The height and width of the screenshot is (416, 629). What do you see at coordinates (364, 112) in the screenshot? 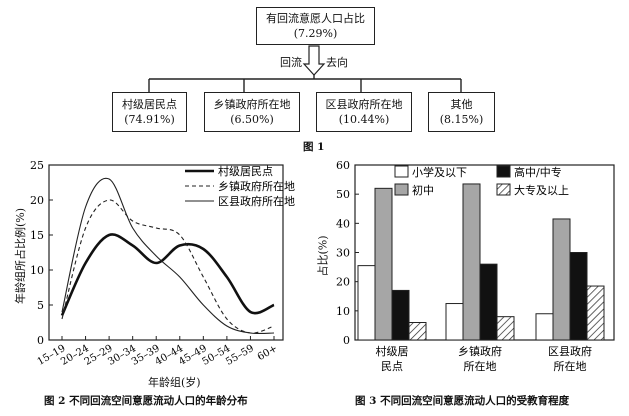
I see `fig1-child-box-county: 区县政府所在地 (10.44%)` at bounding box center [364, 112].